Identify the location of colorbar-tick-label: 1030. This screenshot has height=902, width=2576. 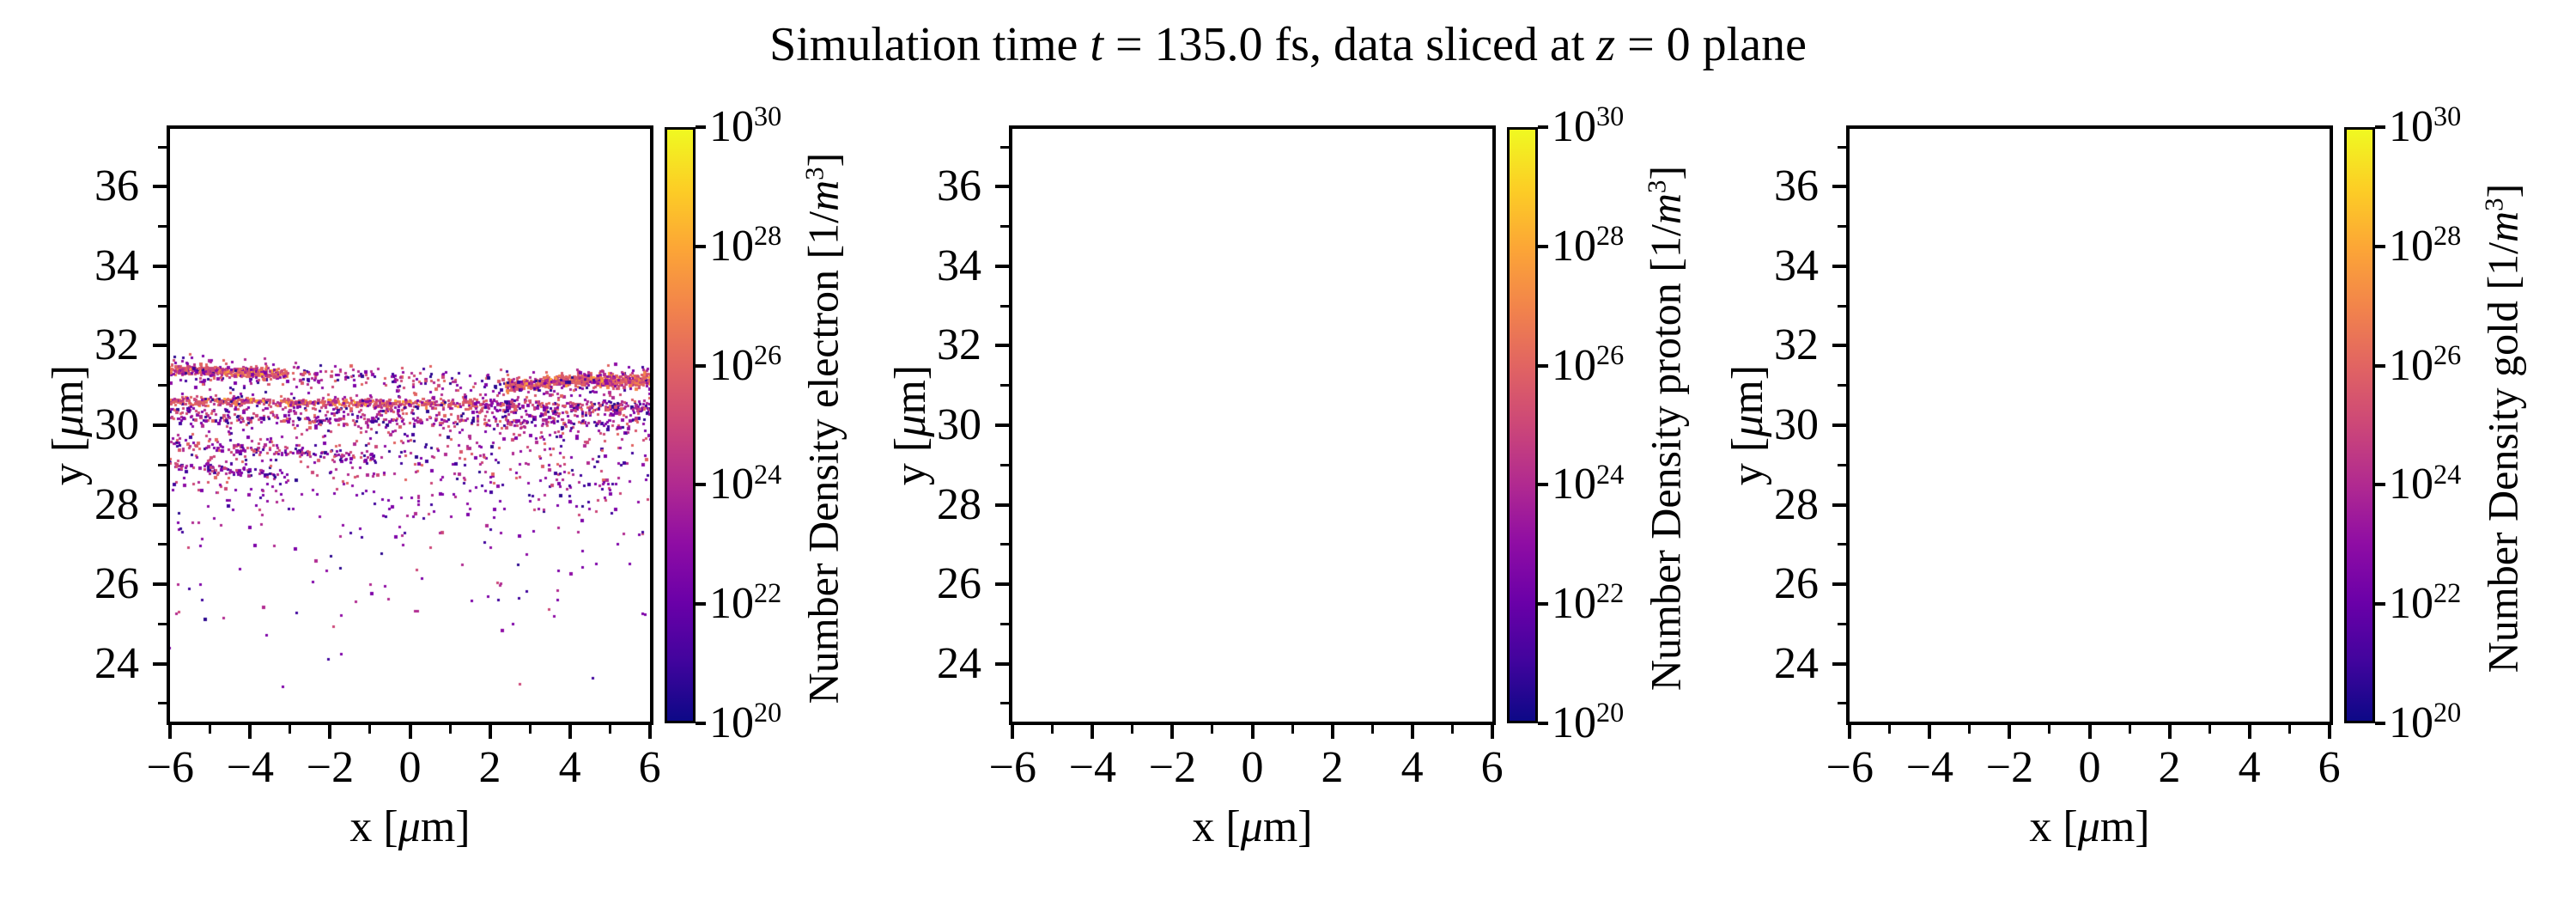
(1588, 127).